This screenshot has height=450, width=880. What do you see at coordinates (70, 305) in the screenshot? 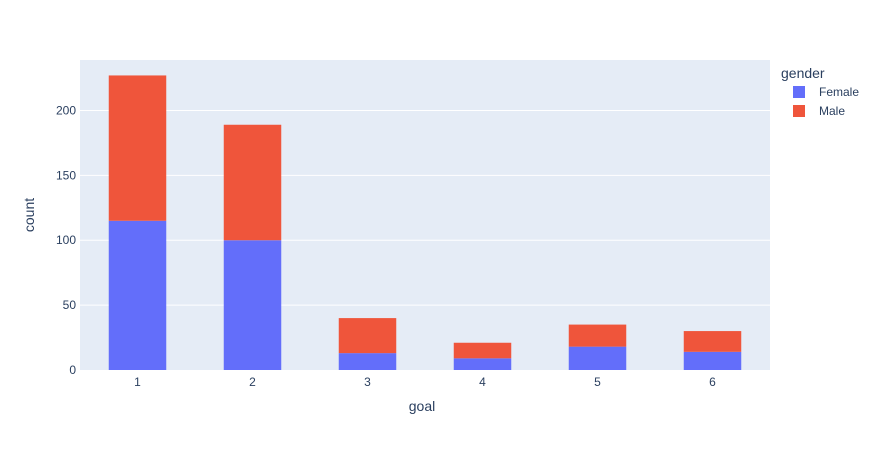
I see `y-tick-label: 50` at bounding box center [70, 305].